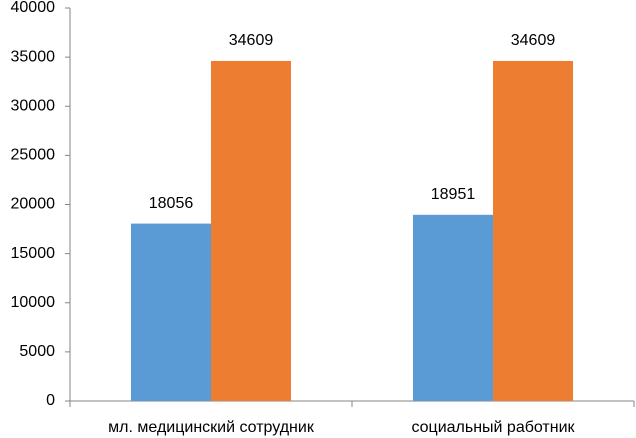 The image size is (636, 438). What do you see at coordinates (50, 400) in the screenshot?
I see `y-tick-label: 0` at bounding box center [50, 400].